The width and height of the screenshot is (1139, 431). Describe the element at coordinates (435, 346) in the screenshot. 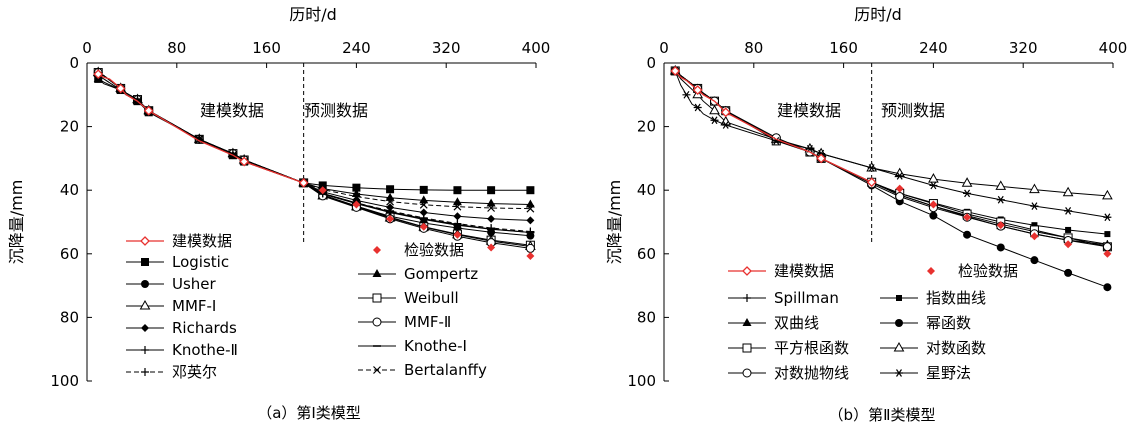

I see `legend-label: Knothe-Ⅰ` at that location.